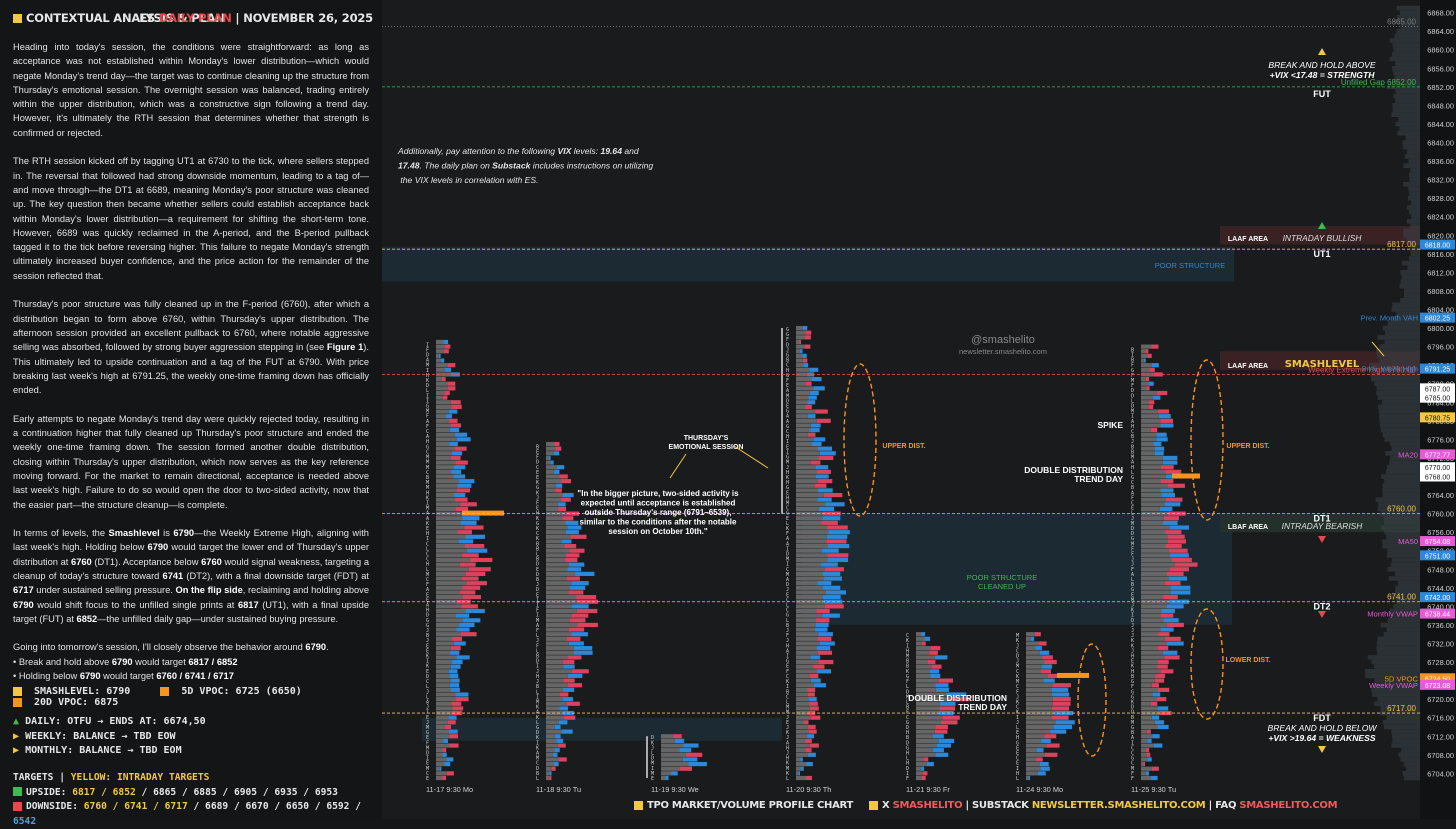 Image resolution: width=1456 pixels, height=829 pixels. What do you see at coordinates (61, 533) in the screenshot?
I see `text-run: In terms of levels, the` at bounding box center [61, 533].